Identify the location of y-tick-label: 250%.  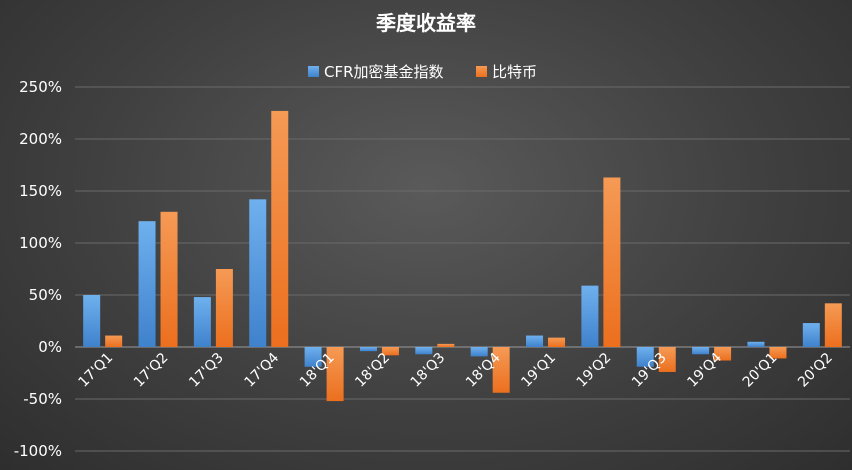
(40, 87).